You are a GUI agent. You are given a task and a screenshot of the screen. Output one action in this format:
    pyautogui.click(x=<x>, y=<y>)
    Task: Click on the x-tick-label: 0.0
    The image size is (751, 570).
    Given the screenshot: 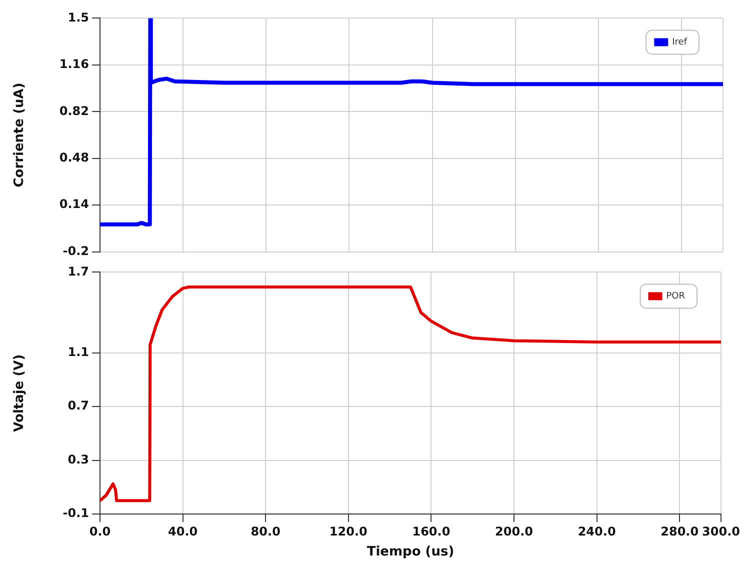 What is the action you would take?
    pyautogui.click(x=100, y=531)
    